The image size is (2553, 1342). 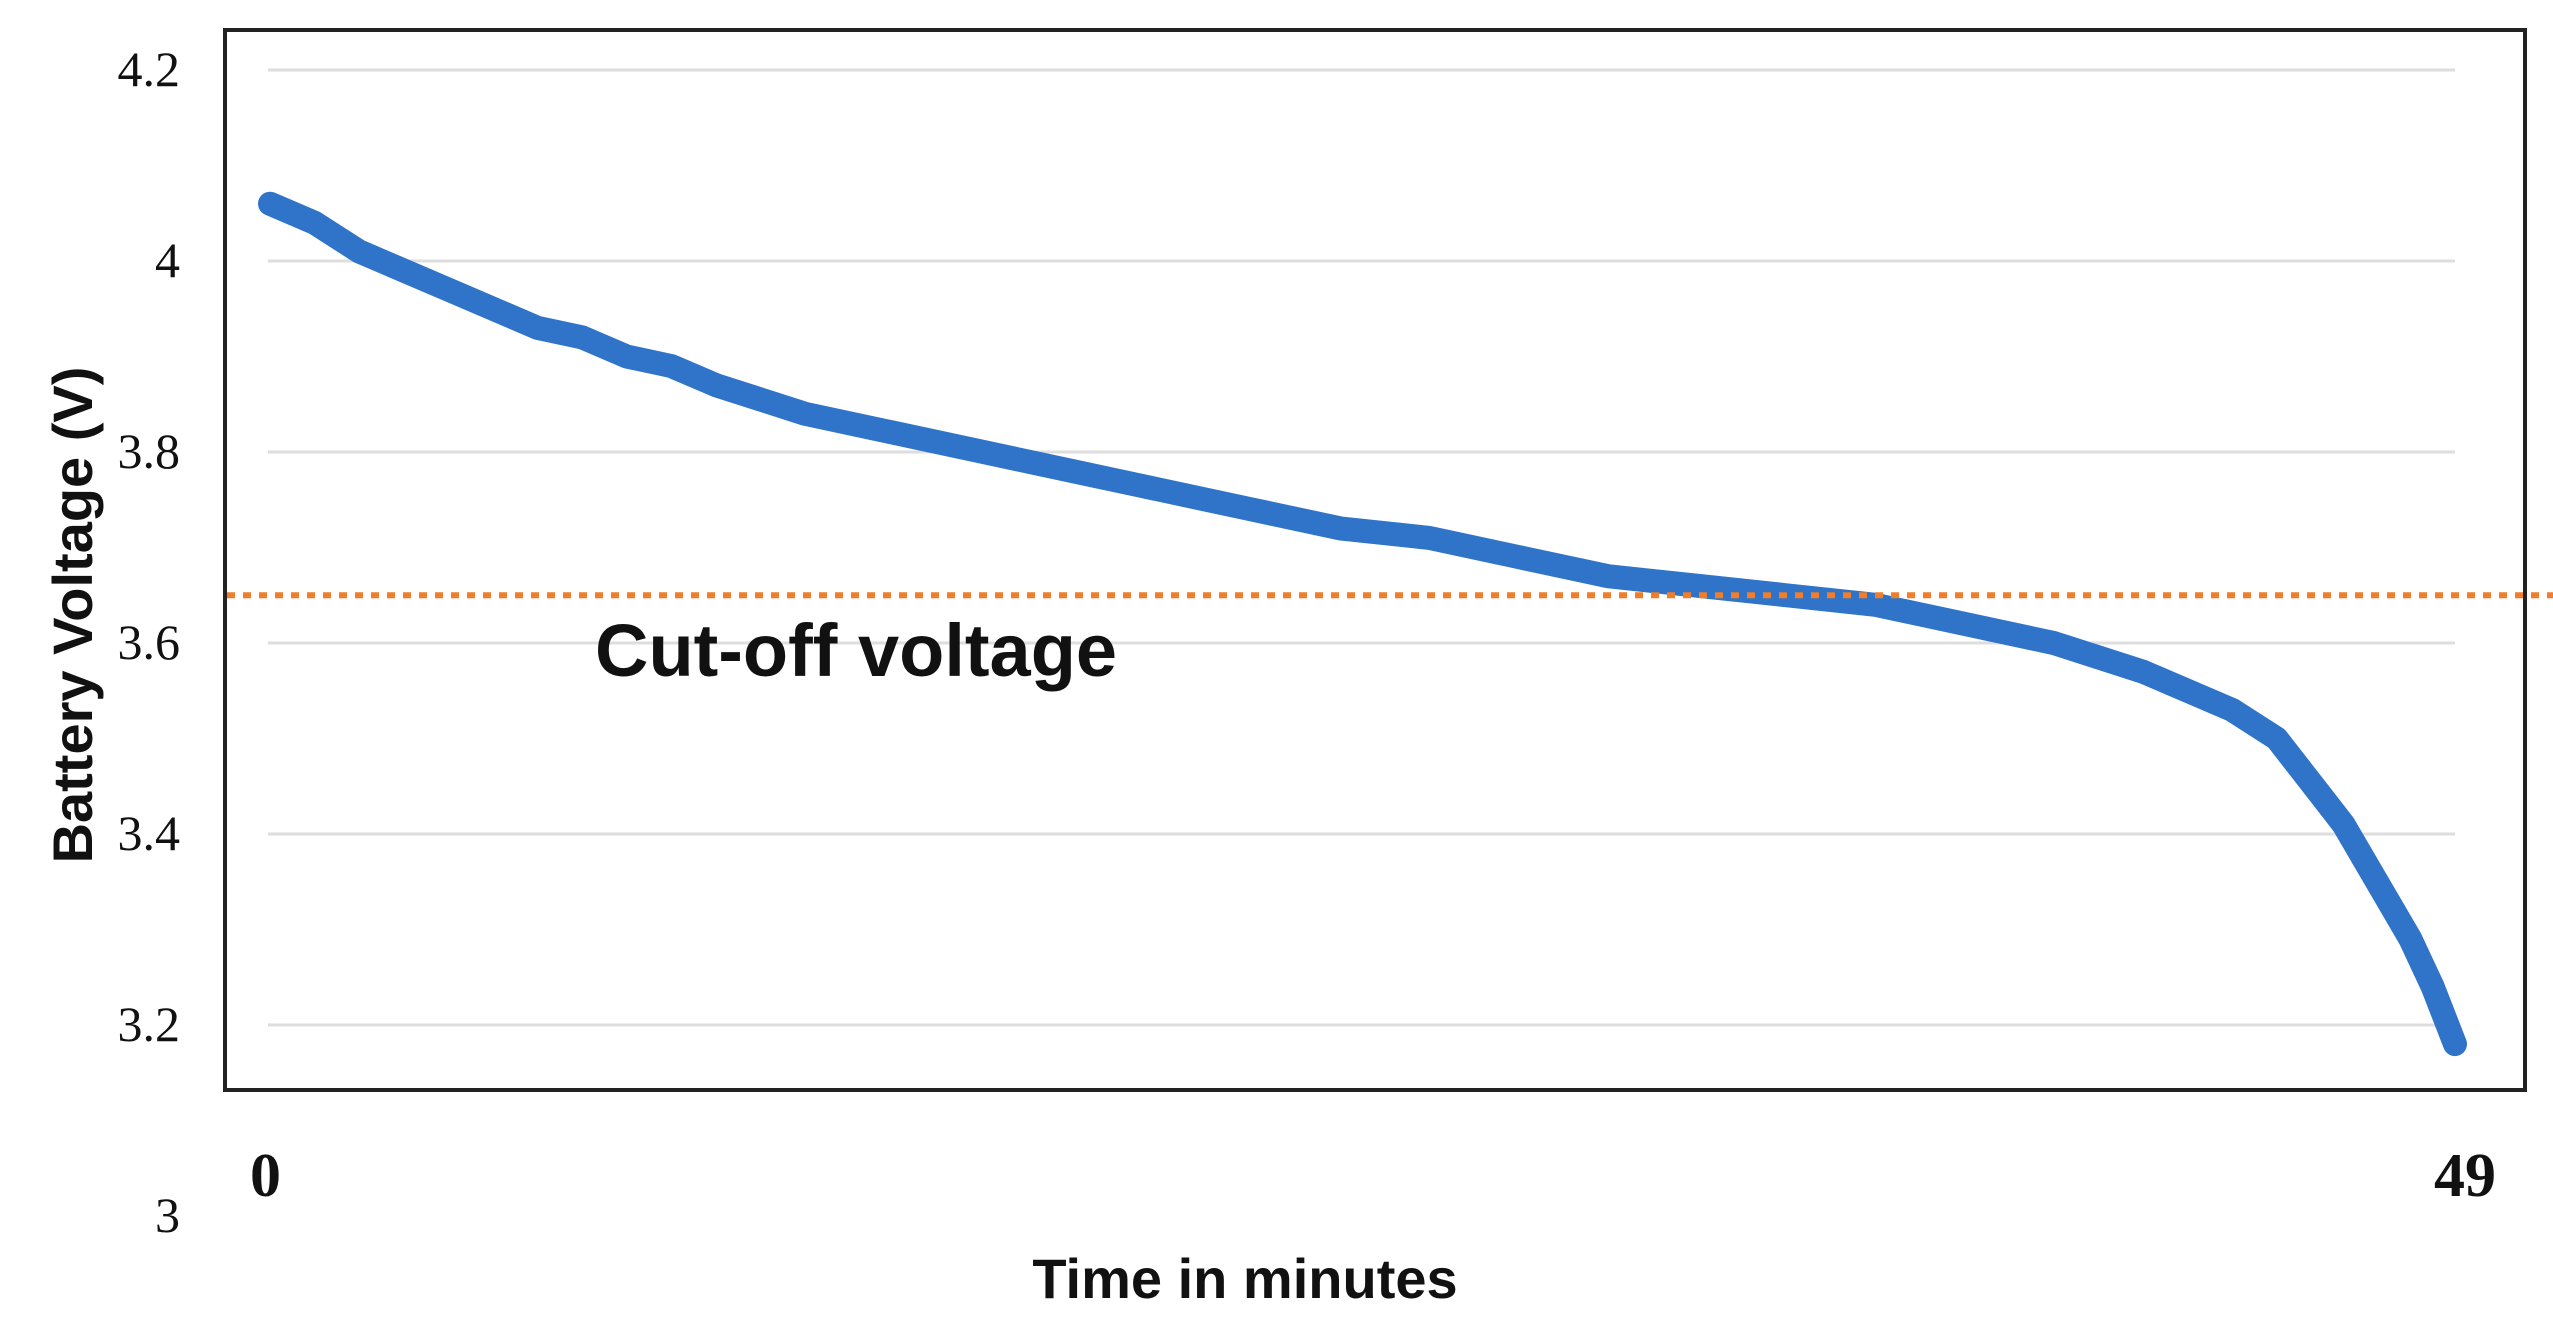 What do you see at coordinates (72, 615) in the screenshot?
I see `y-axis-label: Battery Voltage (V)` at bounding box center [72, 615].